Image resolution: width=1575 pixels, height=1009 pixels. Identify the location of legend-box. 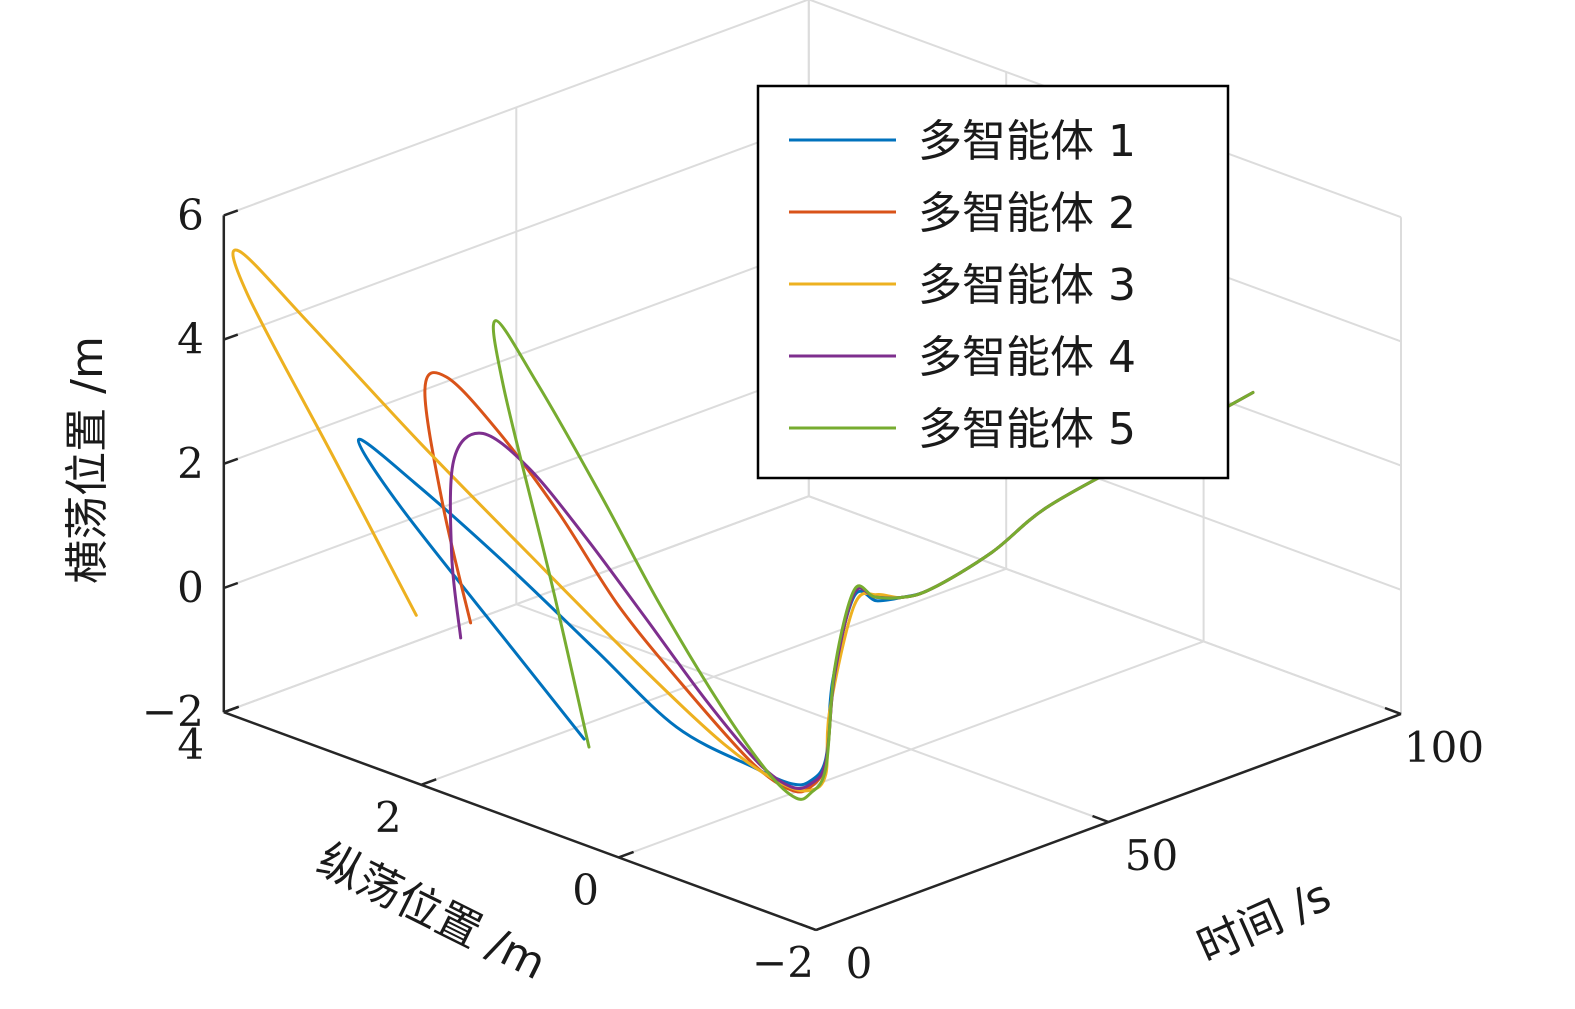
(993, 282).